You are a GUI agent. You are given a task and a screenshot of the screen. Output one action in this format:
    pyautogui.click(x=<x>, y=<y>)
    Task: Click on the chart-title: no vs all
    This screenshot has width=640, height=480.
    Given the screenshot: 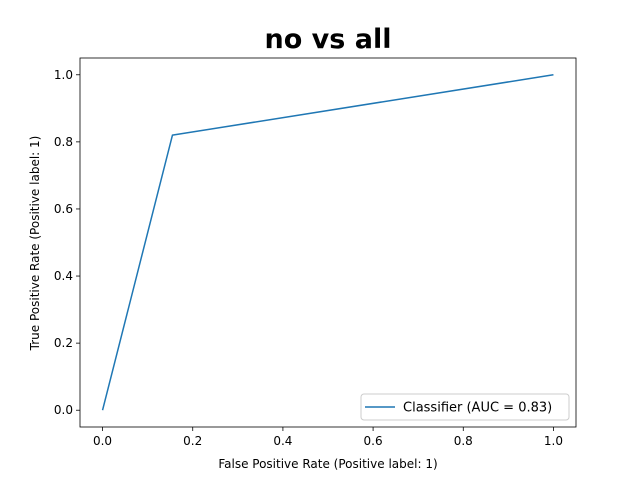 What is the action you would take?
    pyautogui.click(x=328, y=39)
    